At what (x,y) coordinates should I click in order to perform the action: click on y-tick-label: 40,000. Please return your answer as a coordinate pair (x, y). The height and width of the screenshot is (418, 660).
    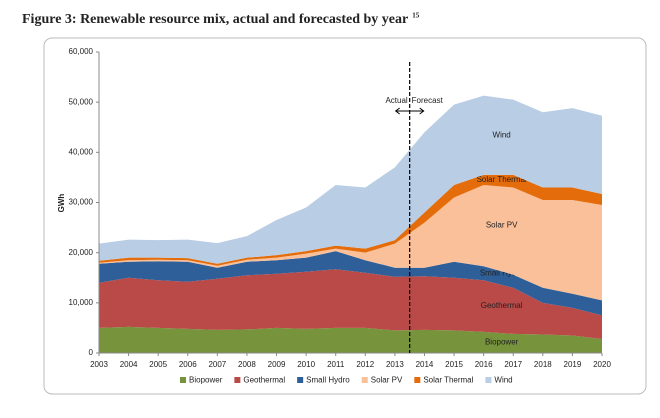
    Looking at the image, I should click on (81, 151).